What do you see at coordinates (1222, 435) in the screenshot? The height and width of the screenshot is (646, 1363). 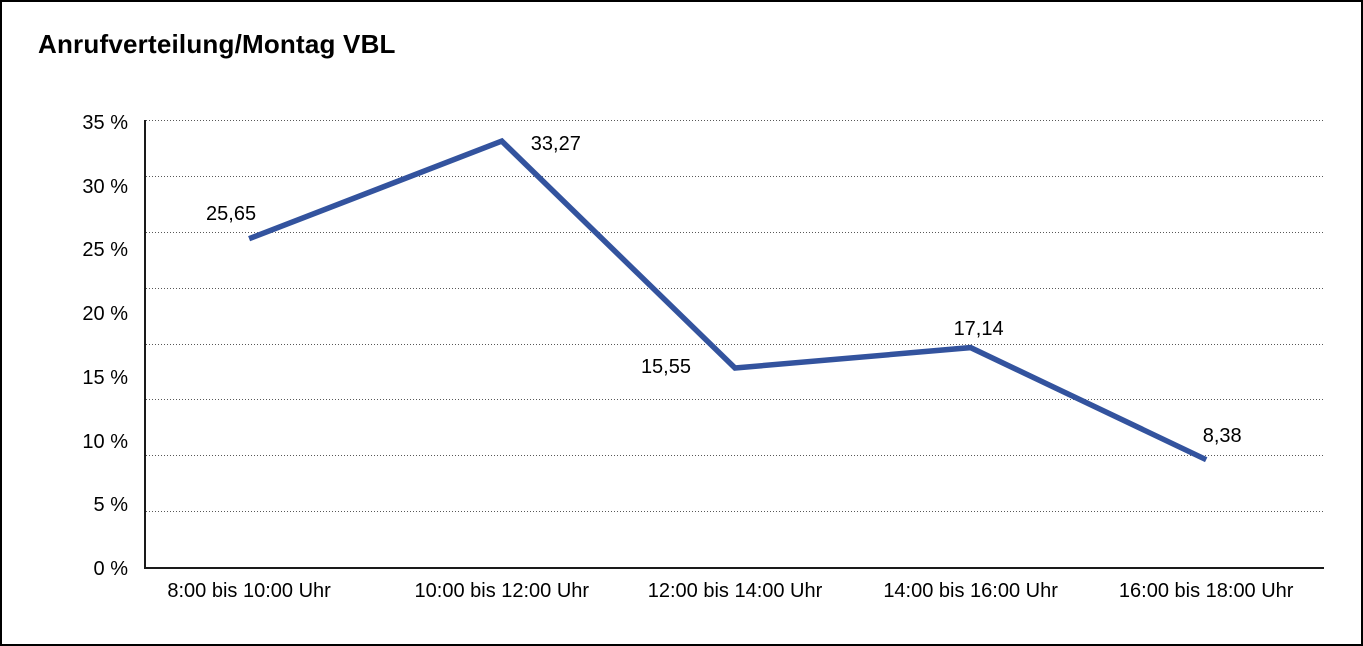 I see `value-label: 8,38` at bounding box center [1222, 435].